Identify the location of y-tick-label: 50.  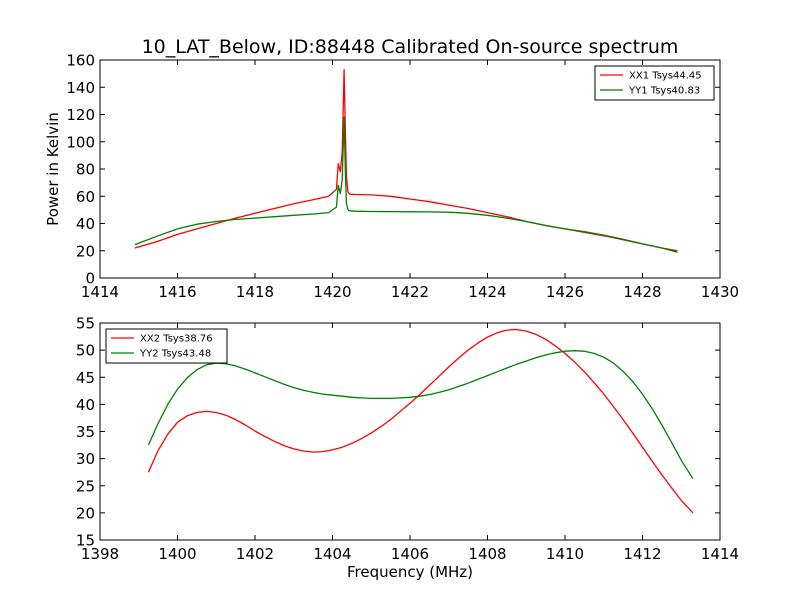
(85, 351).